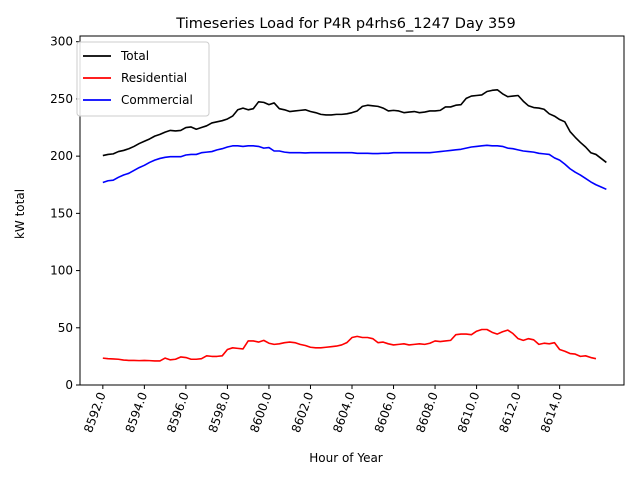 The width and height of the screenshot is (640, 480). What do you see at coordinates (69, 385) in the screenshot?
I see `y-tick-label: 0` at bounding box center [69, 385].